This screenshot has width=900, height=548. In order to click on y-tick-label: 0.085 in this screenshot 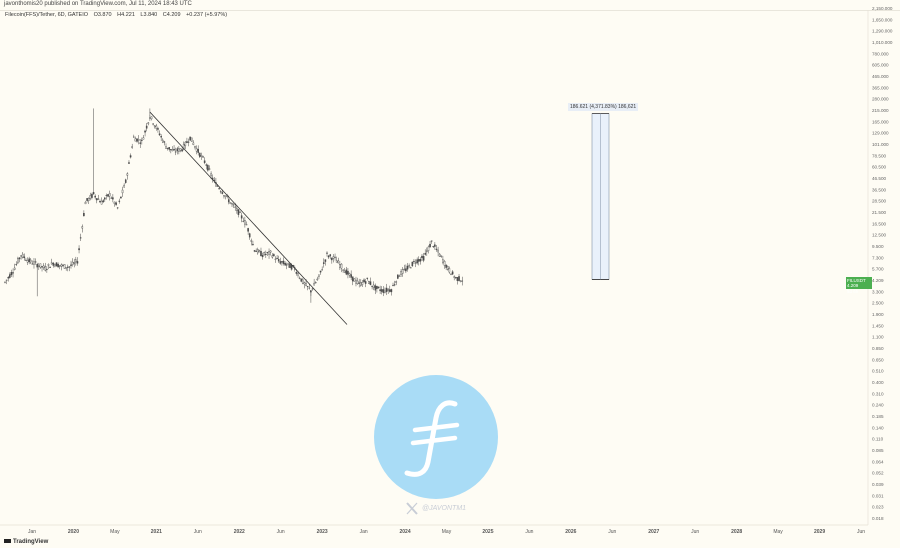, I will do `click(878, 450)`.